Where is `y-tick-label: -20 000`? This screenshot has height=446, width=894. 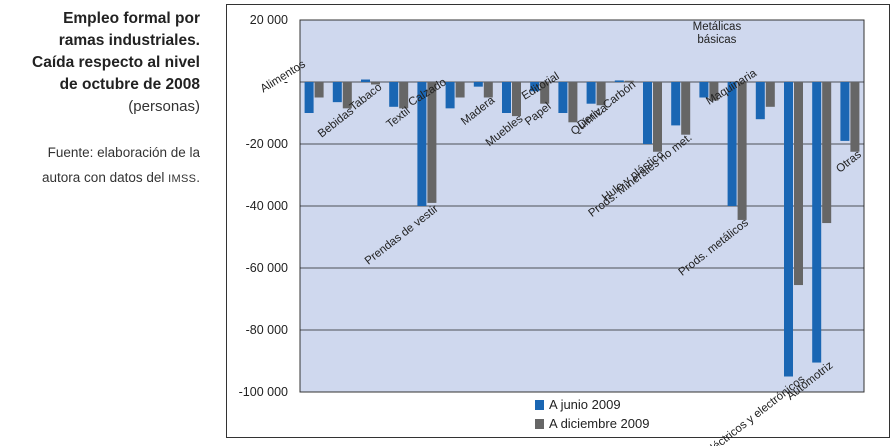 y-tick-label: -20 000 is located at coordinates (267, 144).